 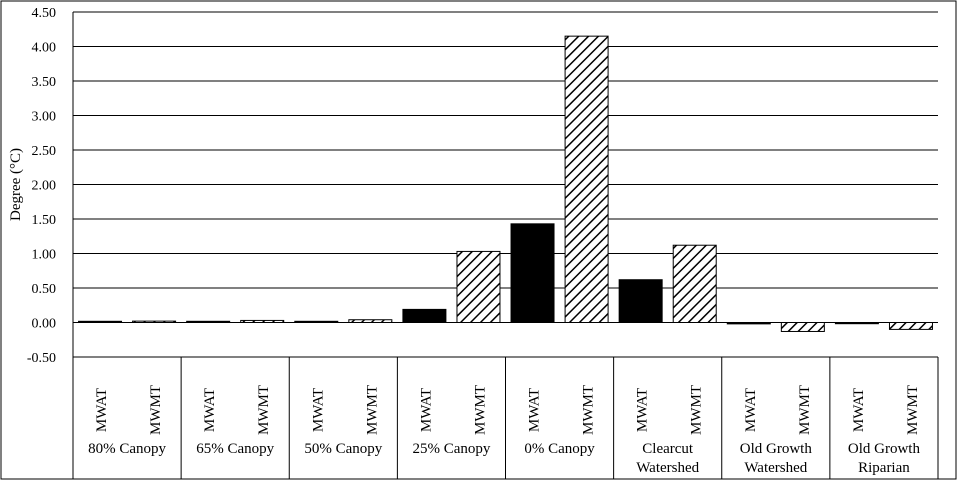 What do you see at coordinates (44, 220) in the screenshot?
I see `y-tick-label: 1.50` at bounding box center [44, 220].